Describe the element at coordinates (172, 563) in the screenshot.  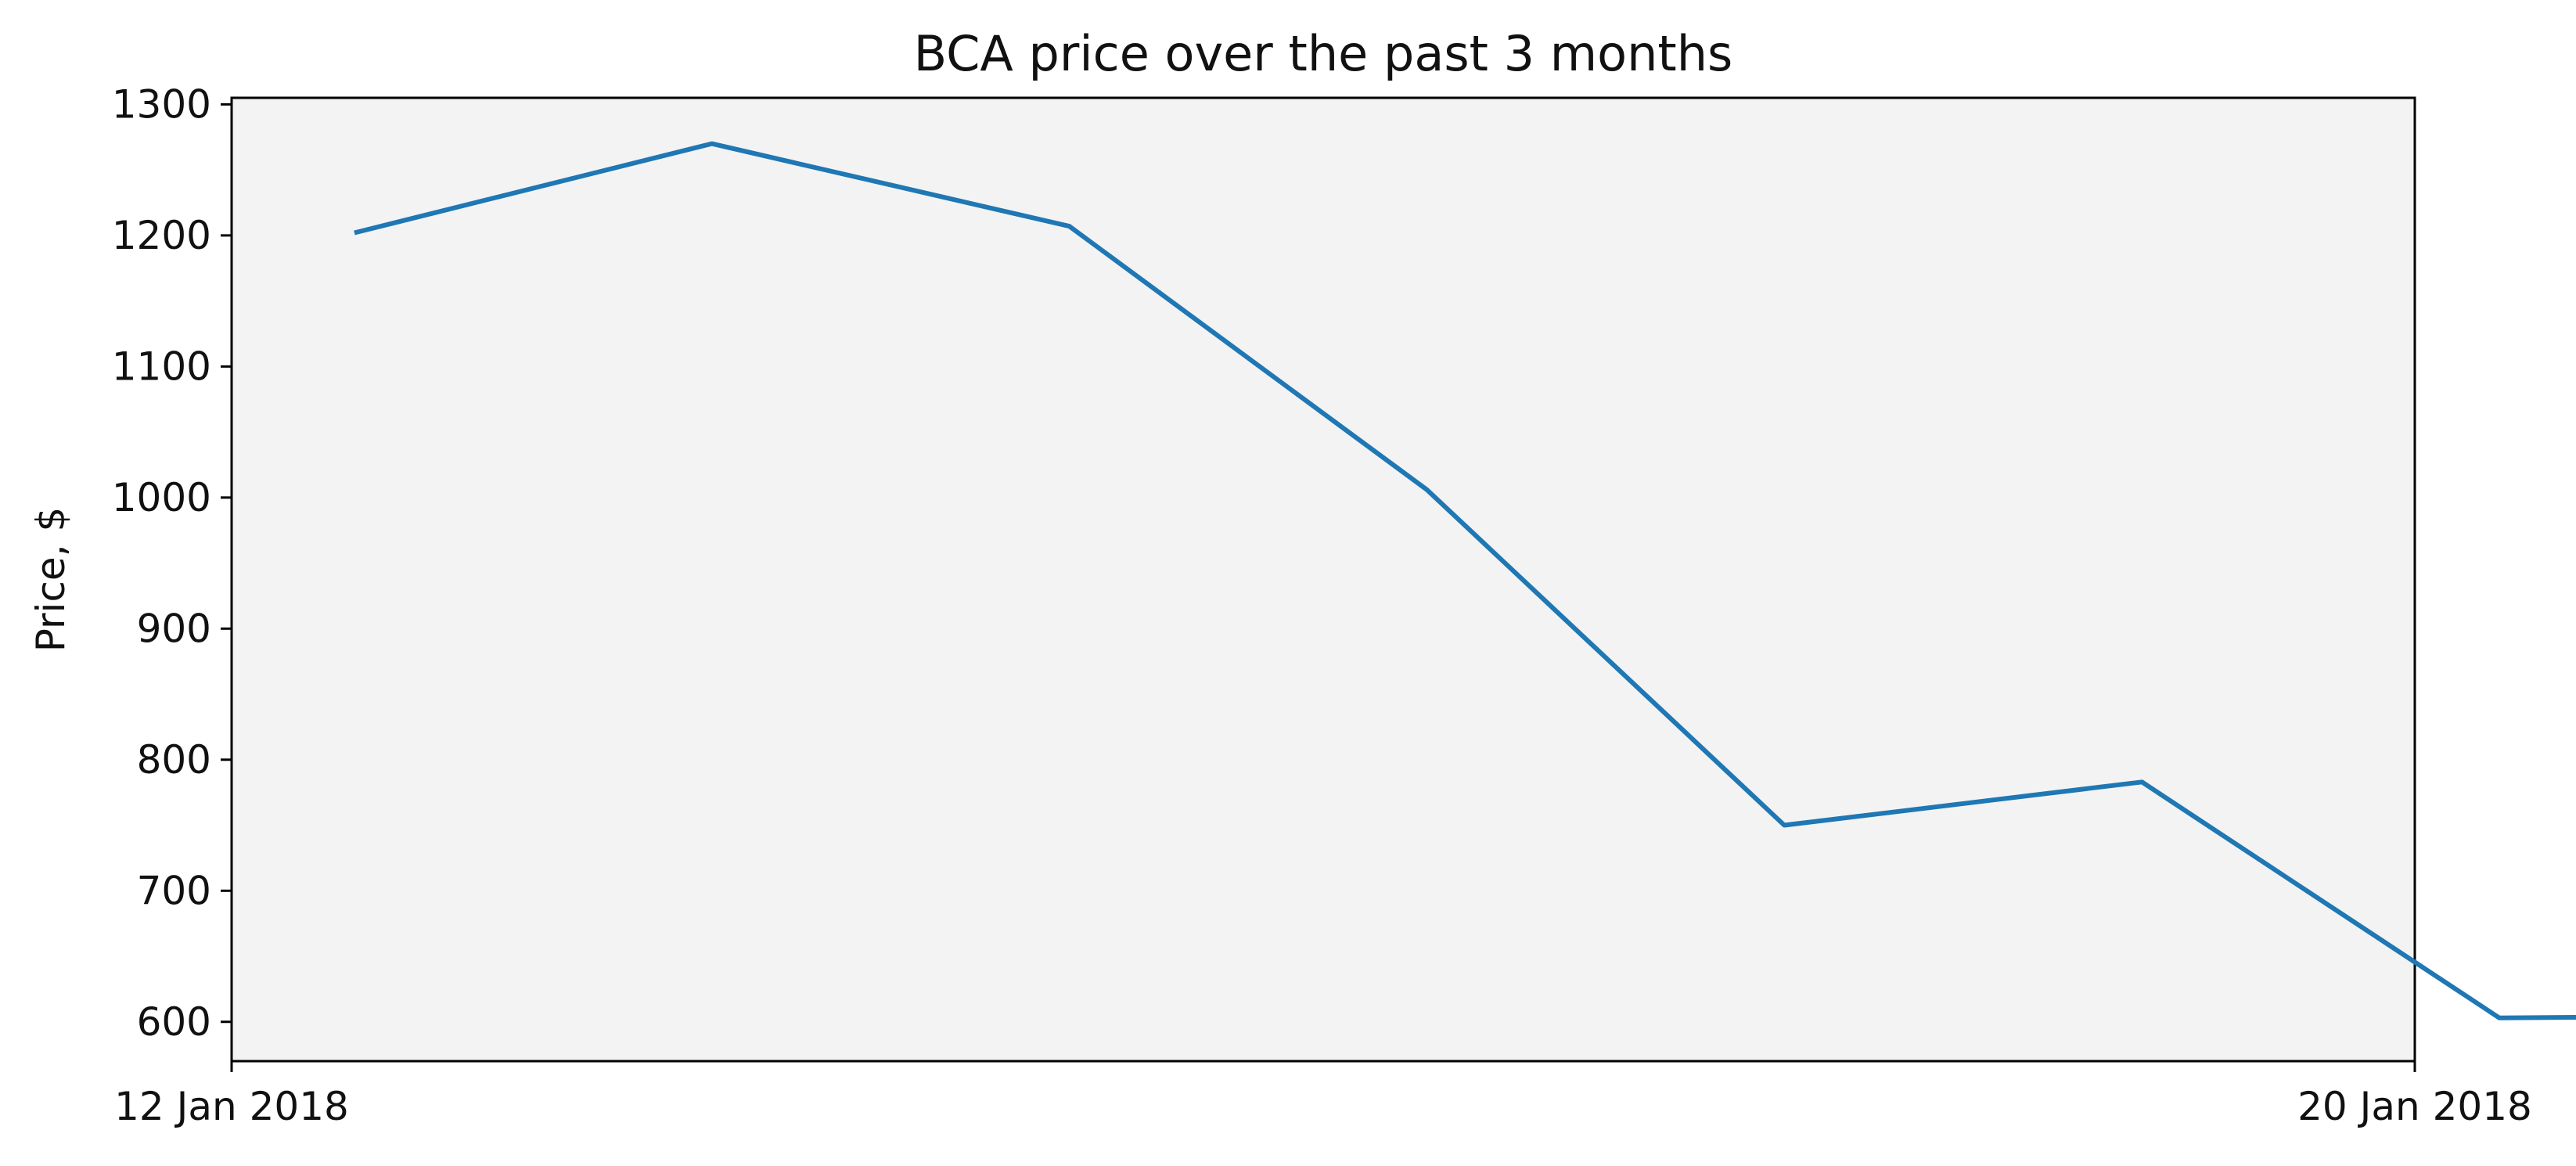
I see `y-axis: 600 700 800 900 1000 1100 1200 1300` at that location.